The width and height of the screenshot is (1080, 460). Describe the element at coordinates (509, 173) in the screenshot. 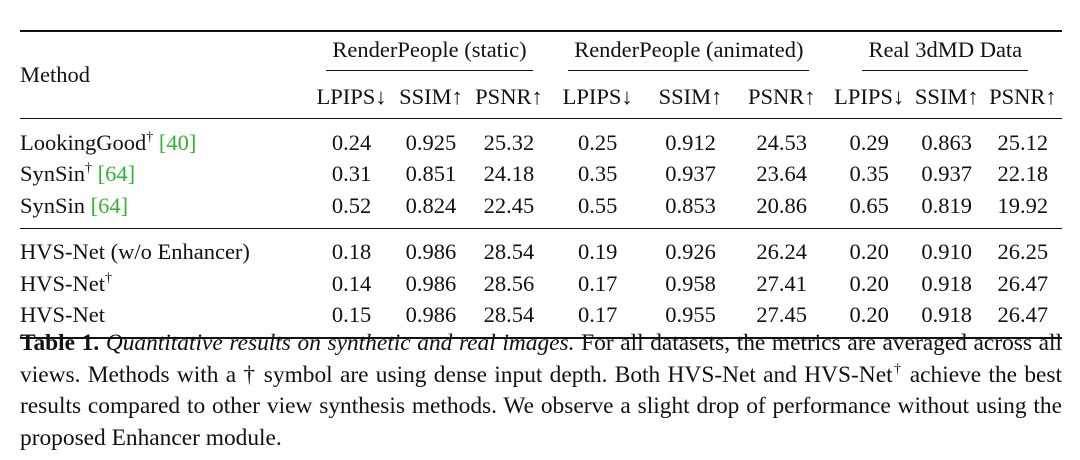

I see `metric-value: 24.18` at that location.